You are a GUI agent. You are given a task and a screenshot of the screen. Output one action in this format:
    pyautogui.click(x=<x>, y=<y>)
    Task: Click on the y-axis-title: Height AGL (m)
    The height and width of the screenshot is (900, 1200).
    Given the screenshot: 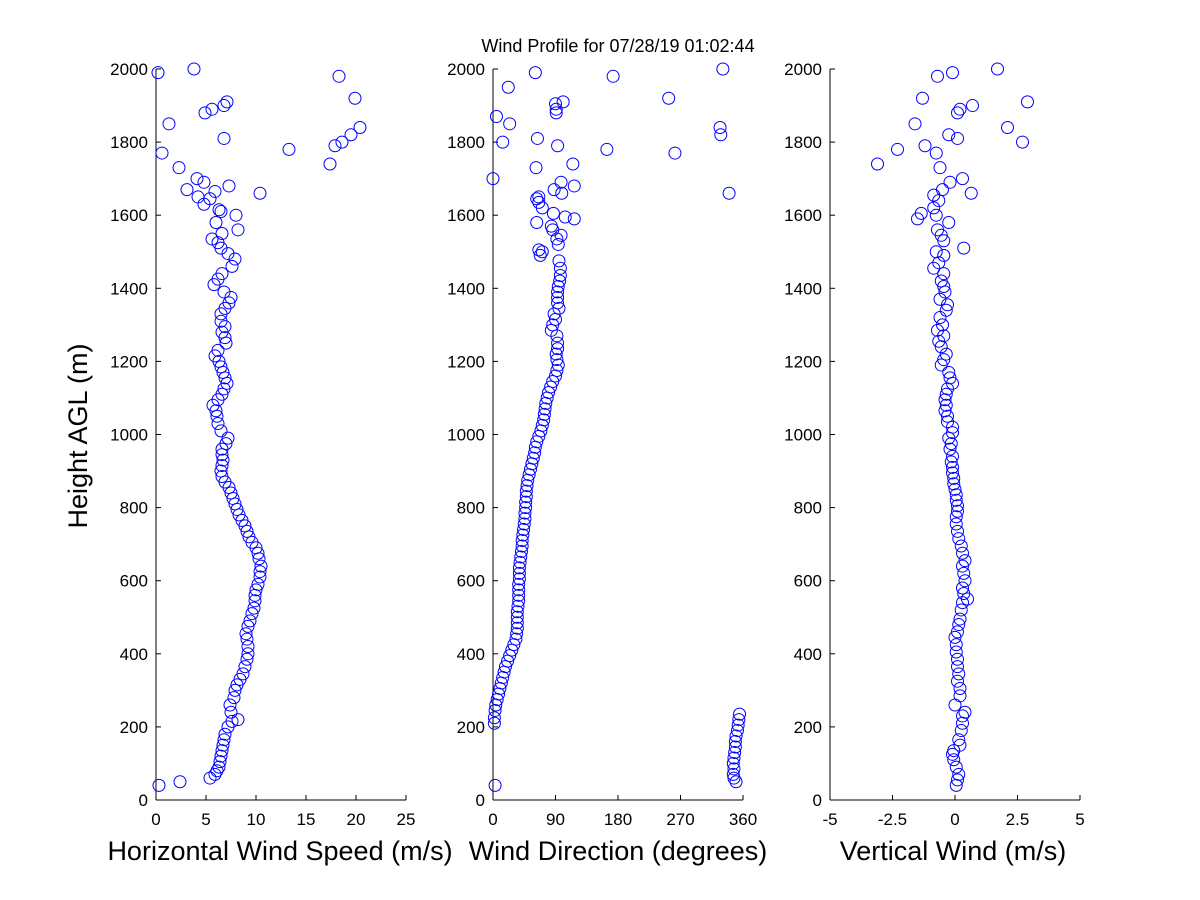 What is the action you would take?
    pyautogui.click(x=78, y=435)
    